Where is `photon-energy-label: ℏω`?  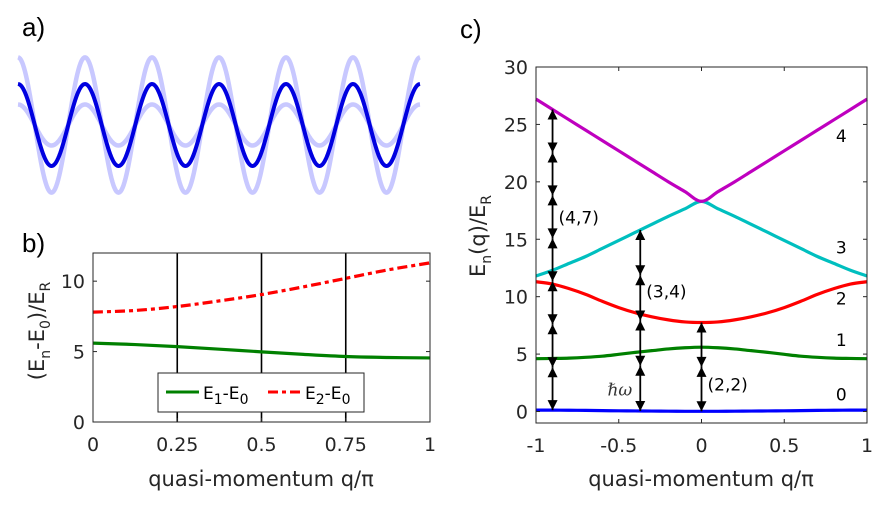
photon-energy-label: ℏω is located at coordinates (619, 391).